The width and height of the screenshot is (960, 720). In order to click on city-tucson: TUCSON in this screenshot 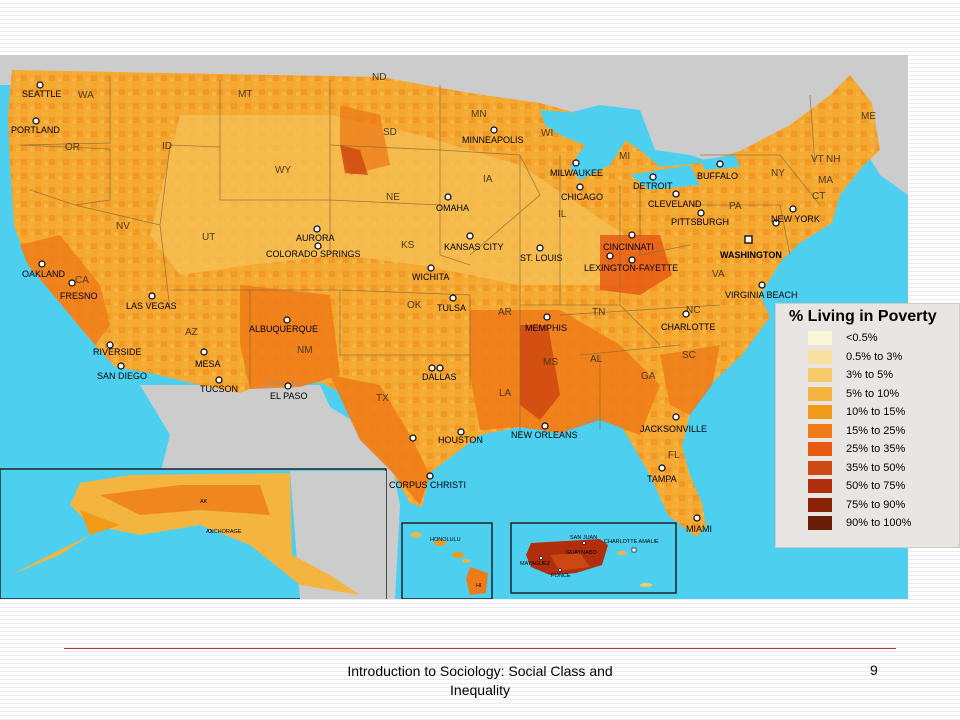, I will do `click(219, 385)`.